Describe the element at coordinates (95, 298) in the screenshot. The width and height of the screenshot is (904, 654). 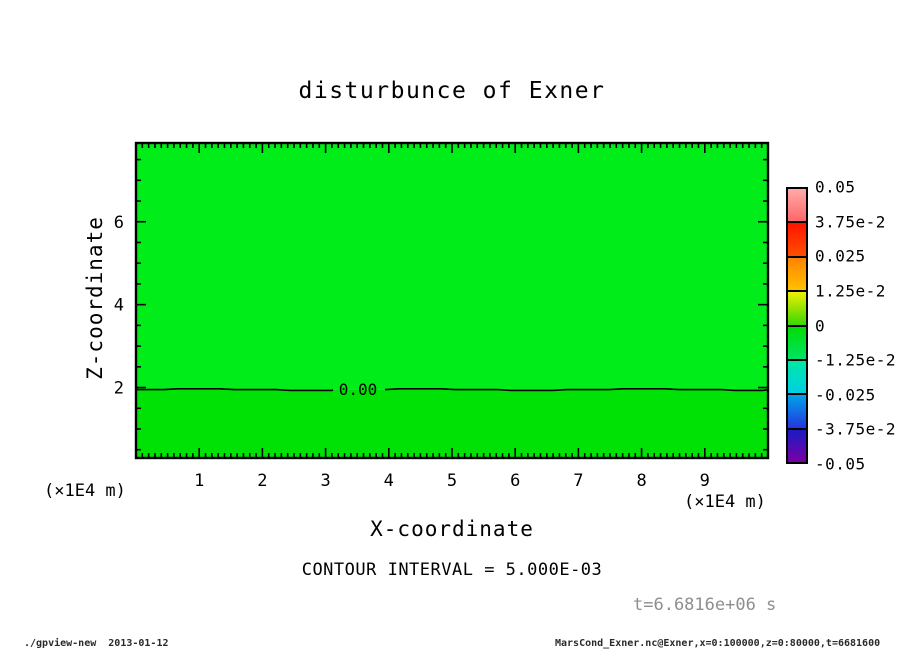
I see `z-axis-title: Z-coordinate` at that location.